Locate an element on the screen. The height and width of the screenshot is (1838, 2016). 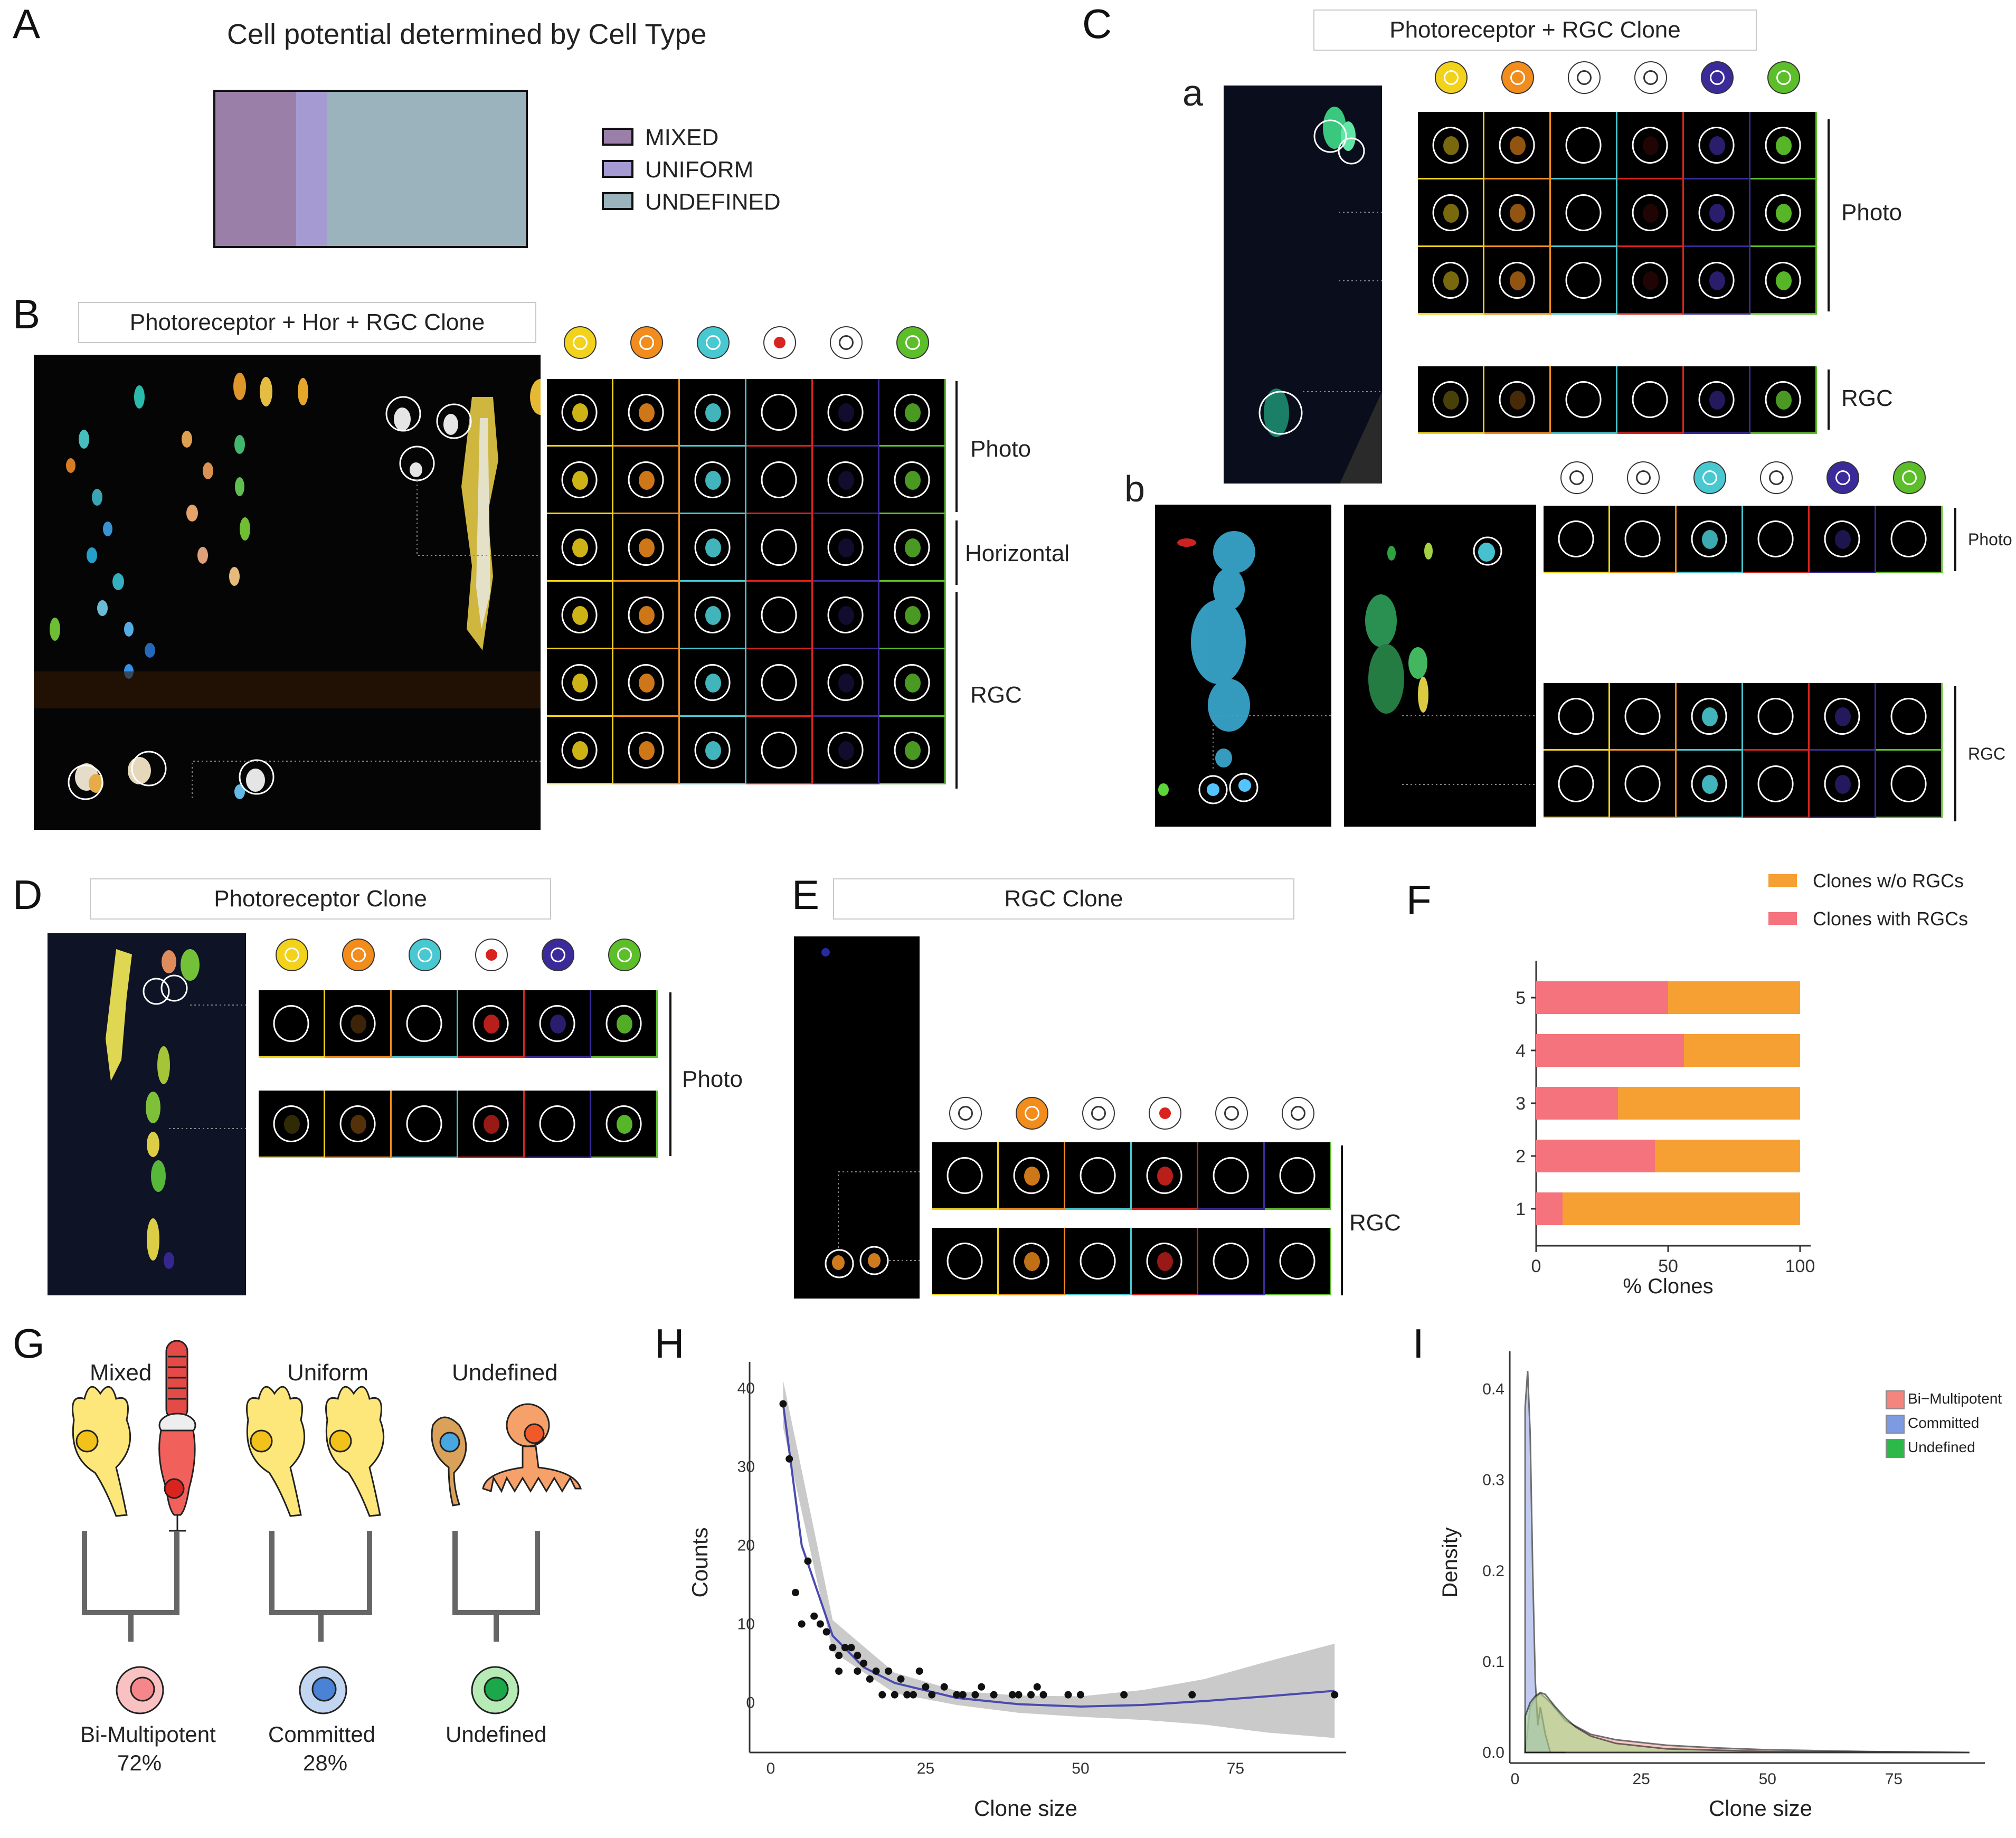
outcome-bi-multipotent: Bi-Multipotent is located at coordinates (148, 1735).